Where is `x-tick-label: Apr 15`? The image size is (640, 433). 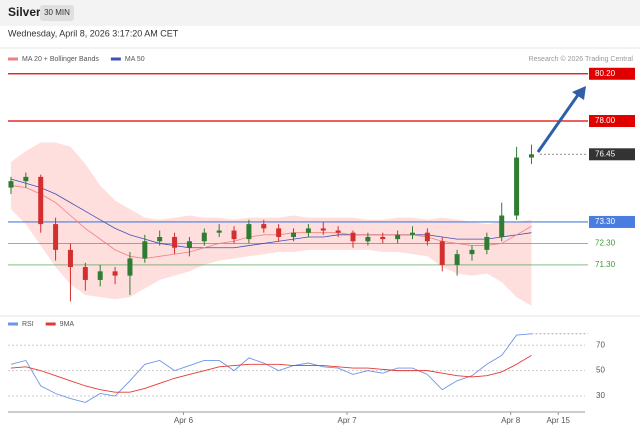 x-tick-label: Apr 15 is located at coordinates (558, 420).